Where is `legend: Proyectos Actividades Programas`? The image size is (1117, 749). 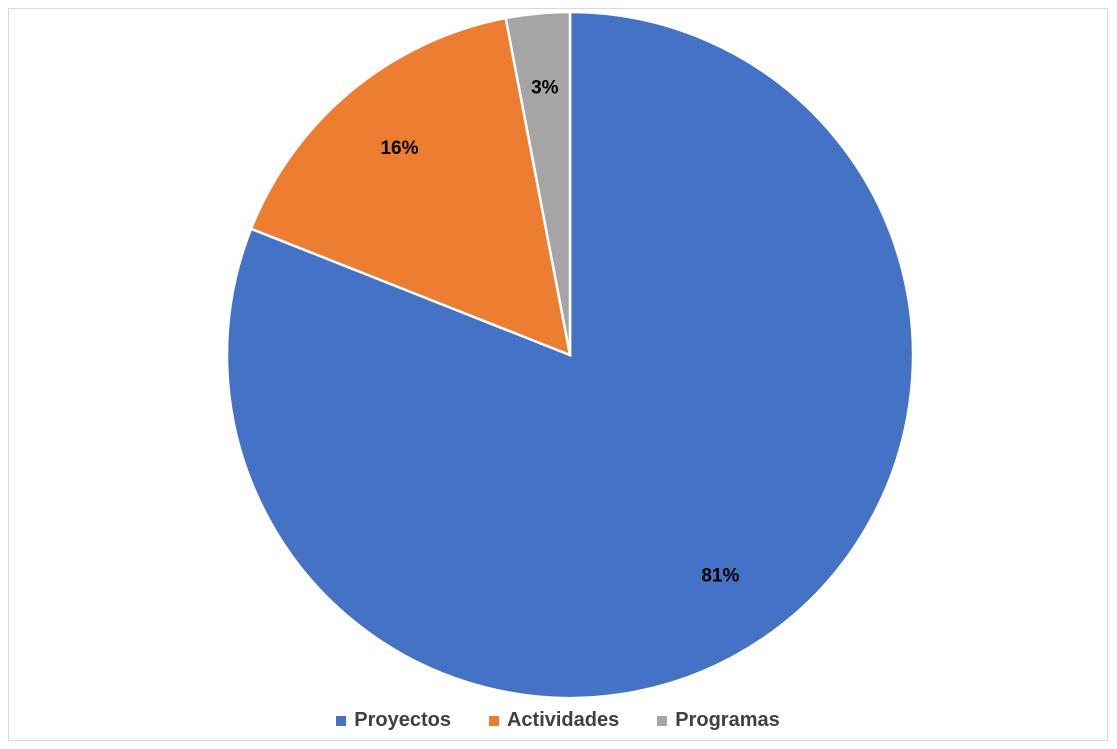 legend: Proyectos Actividades Programas is located at coordinates (558, 720).